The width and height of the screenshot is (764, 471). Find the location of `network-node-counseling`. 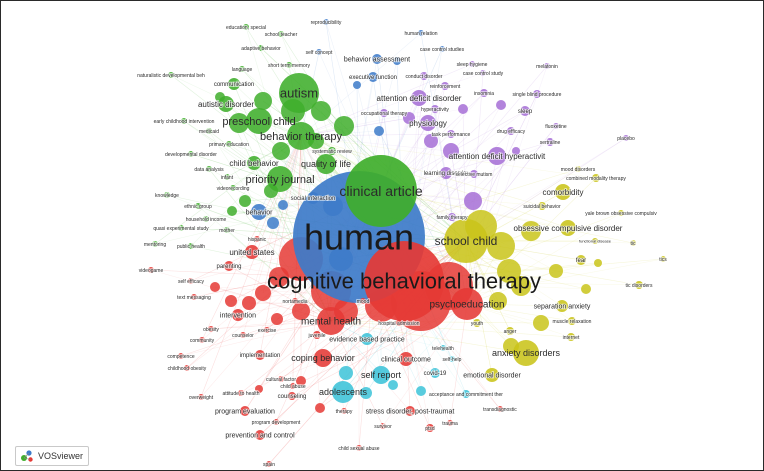

network-node-counseling is located at coordinates (292, 396).